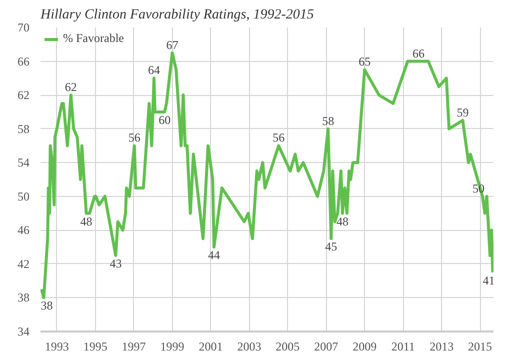 Image resolution: width=513 pixels, height=361 pixels. What do you see at coordinates (177, 15) in the screenshot?
I see `chart-title: Hillary Clinton Favorability Ratings, 1992-2015` at bounding box center [177, 15].